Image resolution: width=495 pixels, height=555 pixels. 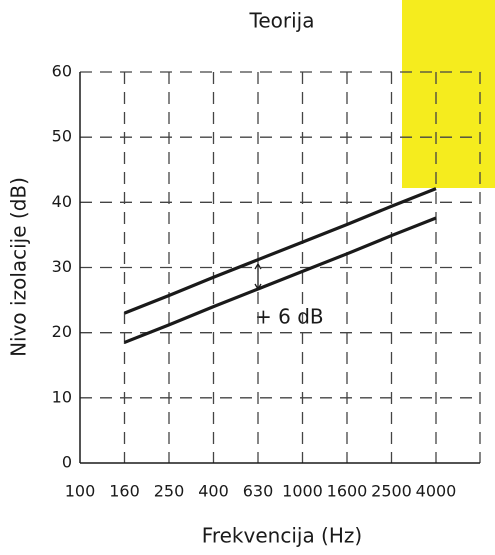 I want to click on x-tick-label: 400, so click(x=213, y=491).